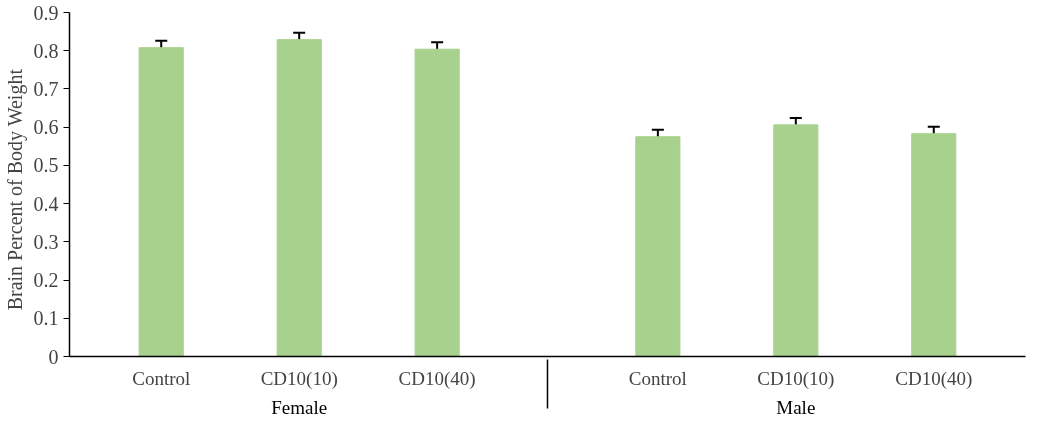  I want to click on y-tick-label: 0.3, so click(46, 241).